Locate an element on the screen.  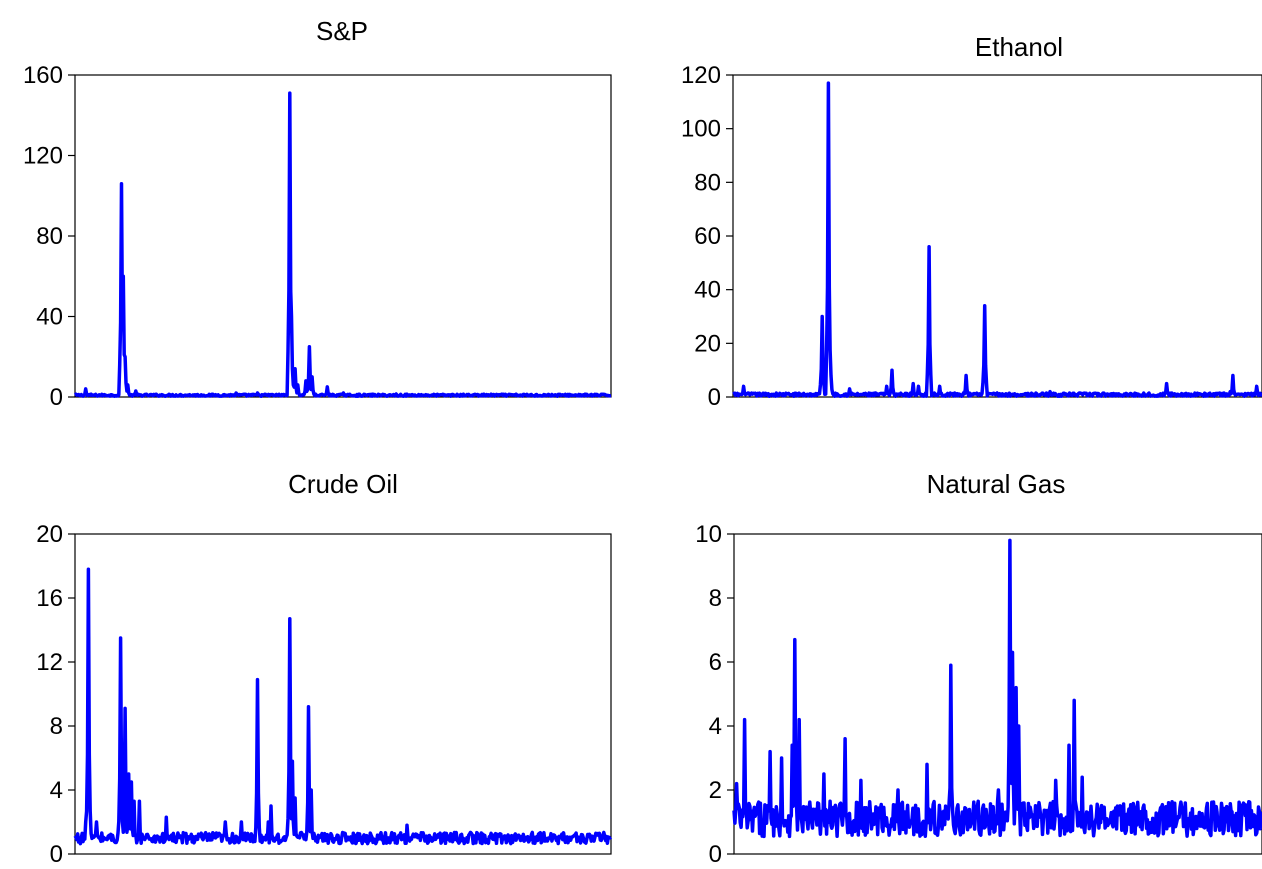
chart-title: S&P is located at coordinates (342, 31).